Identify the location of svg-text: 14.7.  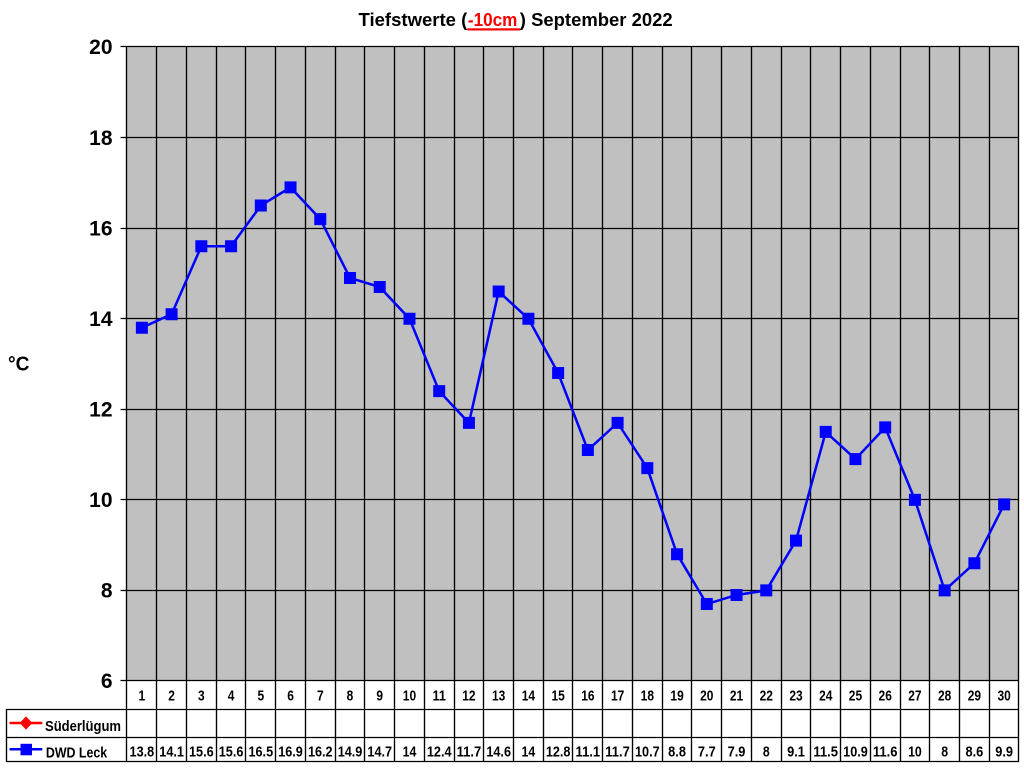
(379, 752).